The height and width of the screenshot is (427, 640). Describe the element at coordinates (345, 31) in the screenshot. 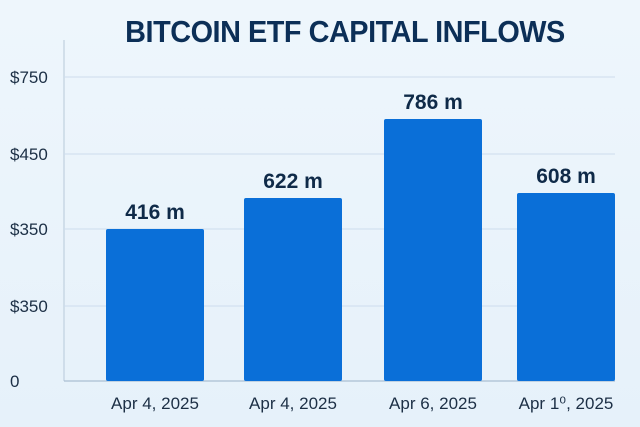

I see `chart-title: BITCOIN ETF CAPITAL INFLOWS` at that location.